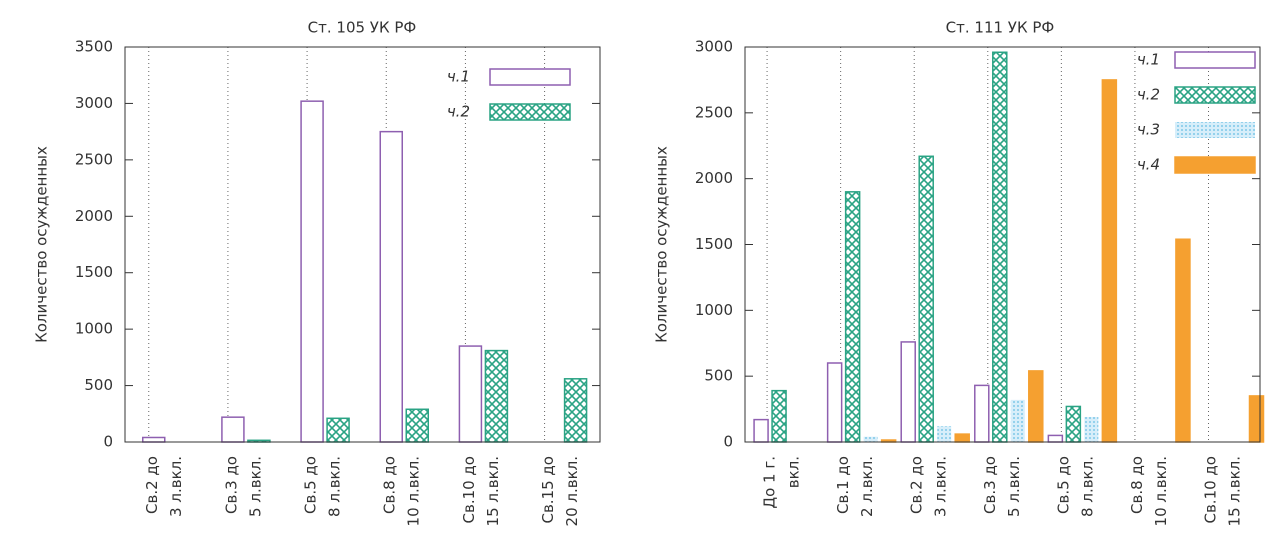  Describe the element at coordinates (362, 28) in the screenshot. I see `chart-title: Ст. 105 УК РФ` at that location.